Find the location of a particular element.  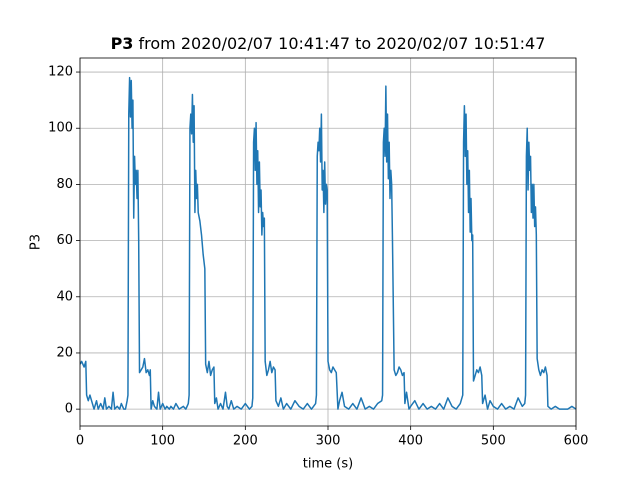

x-tick-label: 500 is located at coordinates (493, 441).